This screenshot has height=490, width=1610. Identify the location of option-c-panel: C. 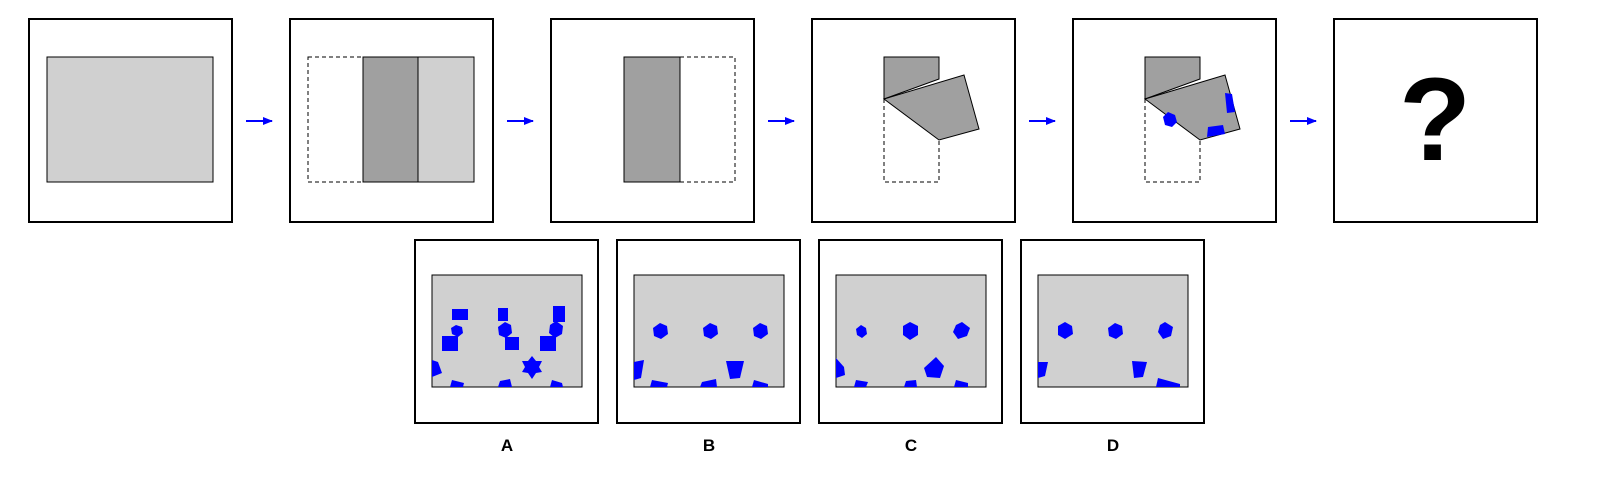
(910, 347).